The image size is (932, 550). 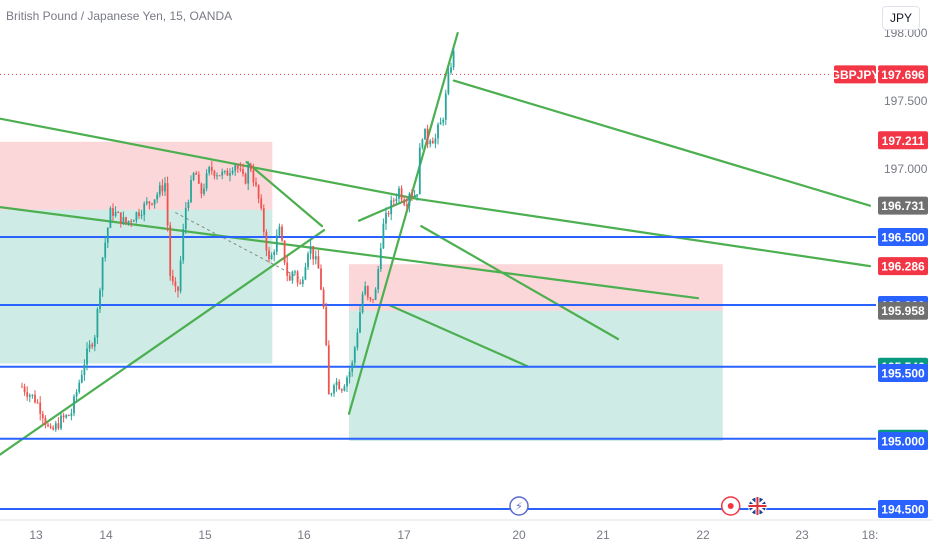 I want to click on date-tick-label: 21, so click(x=603, y=535).